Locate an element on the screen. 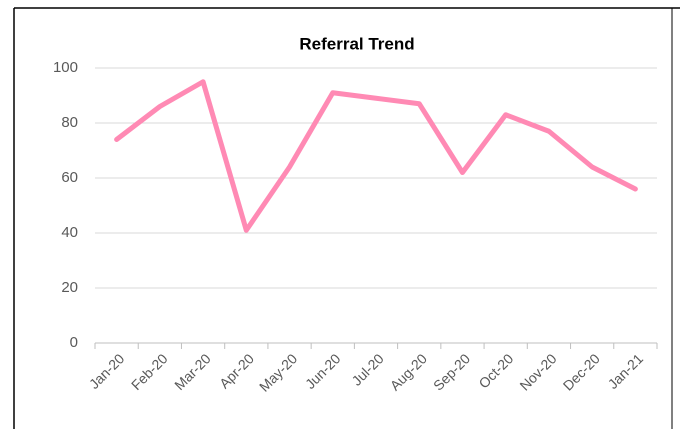 This screenshot has width=680, height=429. y-tick-label: 100 is located at coordinates (65, 67).